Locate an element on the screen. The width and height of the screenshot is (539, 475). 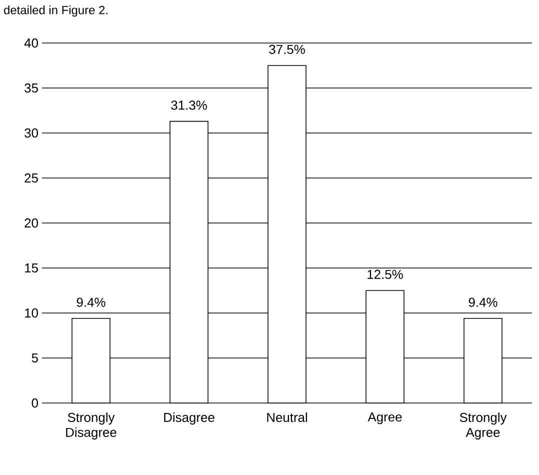
x-tick-label: Strongly Disagree is located at coordinates (91, 426).